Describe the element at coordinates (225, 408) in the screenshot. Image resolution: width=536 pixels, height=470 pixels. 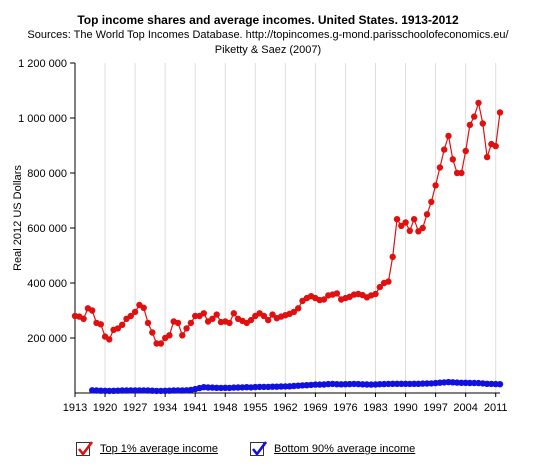
I see `x-tick-label: 1948` at that location.